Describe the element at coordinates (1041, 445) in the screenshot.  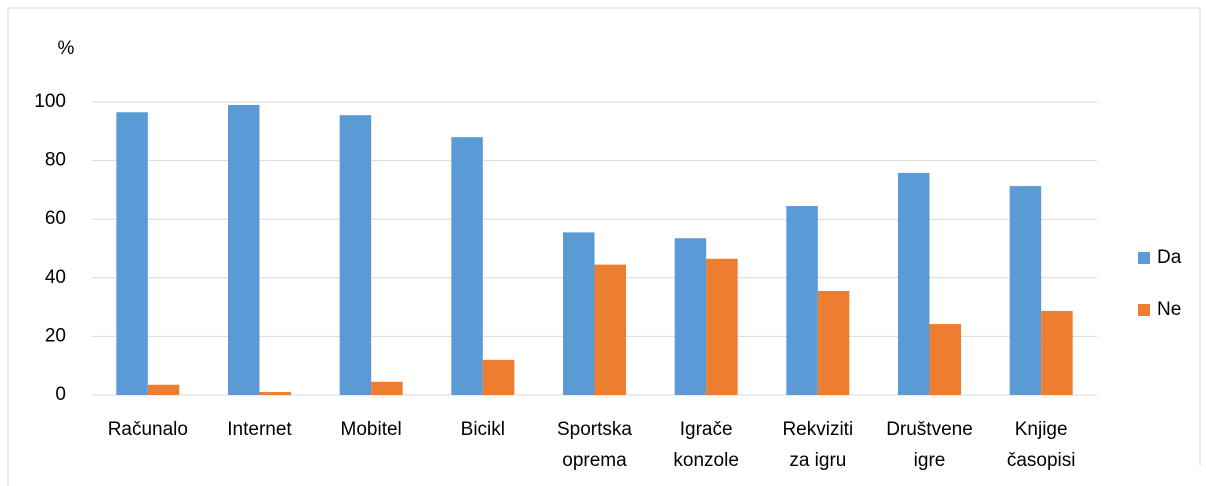
I see `x-tick-label: Knjige časopisi` at that location.